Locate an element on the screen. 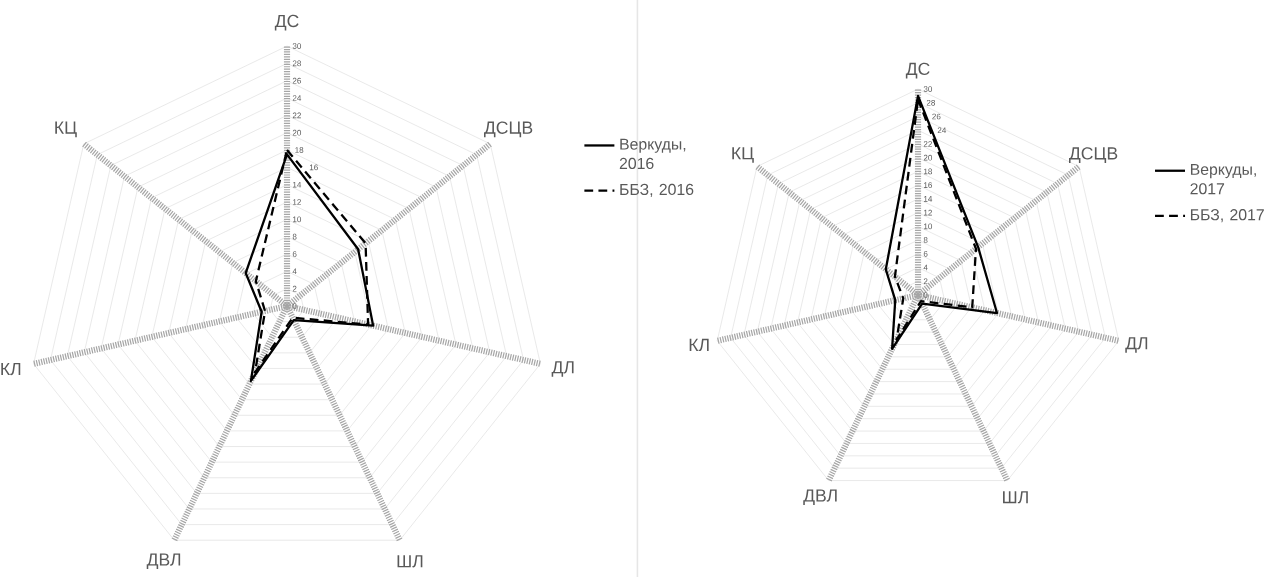 This screenshot has height=577, width=1270. legend-label: ББЗ, 2016 is located at coordinates (657, 190).